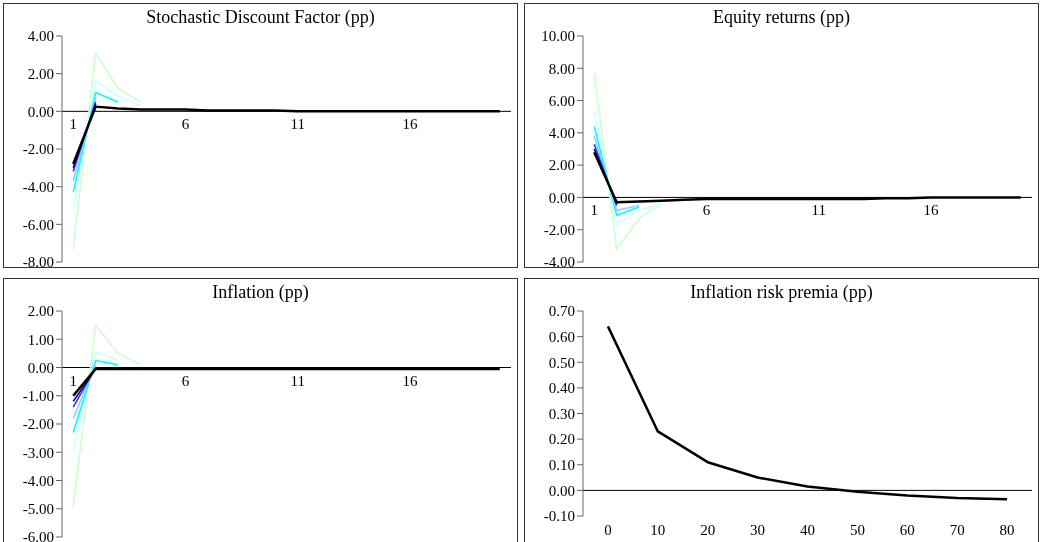  I want to click on chart-title: Inflation risk premia (pp), so click(781, 292).